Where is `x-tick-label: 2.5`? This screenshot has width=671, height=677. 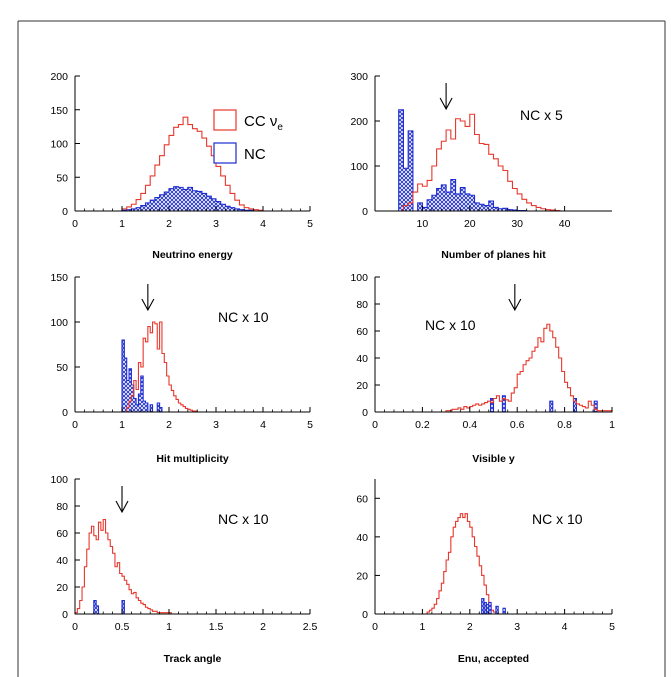
x-tick-label: 2.5 is located at coordinates (310, 627).